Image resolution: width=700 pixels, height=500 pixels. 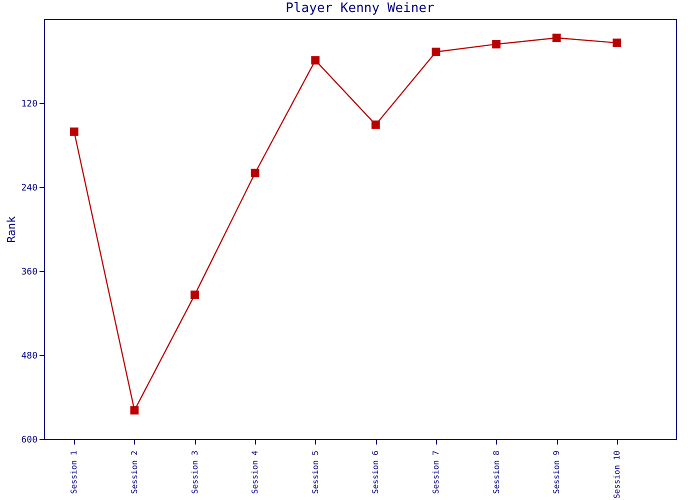 I want to click on y-tick-label: 600, so click(x=29, y=441).